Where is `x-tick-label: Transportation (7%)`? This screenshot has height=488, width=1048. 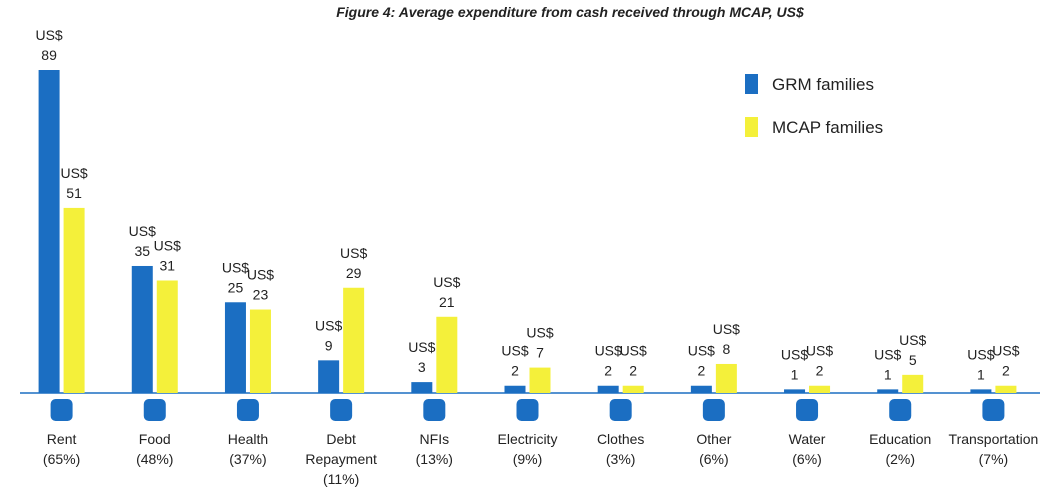
x-tick-label: Transportation (7%) is located at coordinates (994, 449).